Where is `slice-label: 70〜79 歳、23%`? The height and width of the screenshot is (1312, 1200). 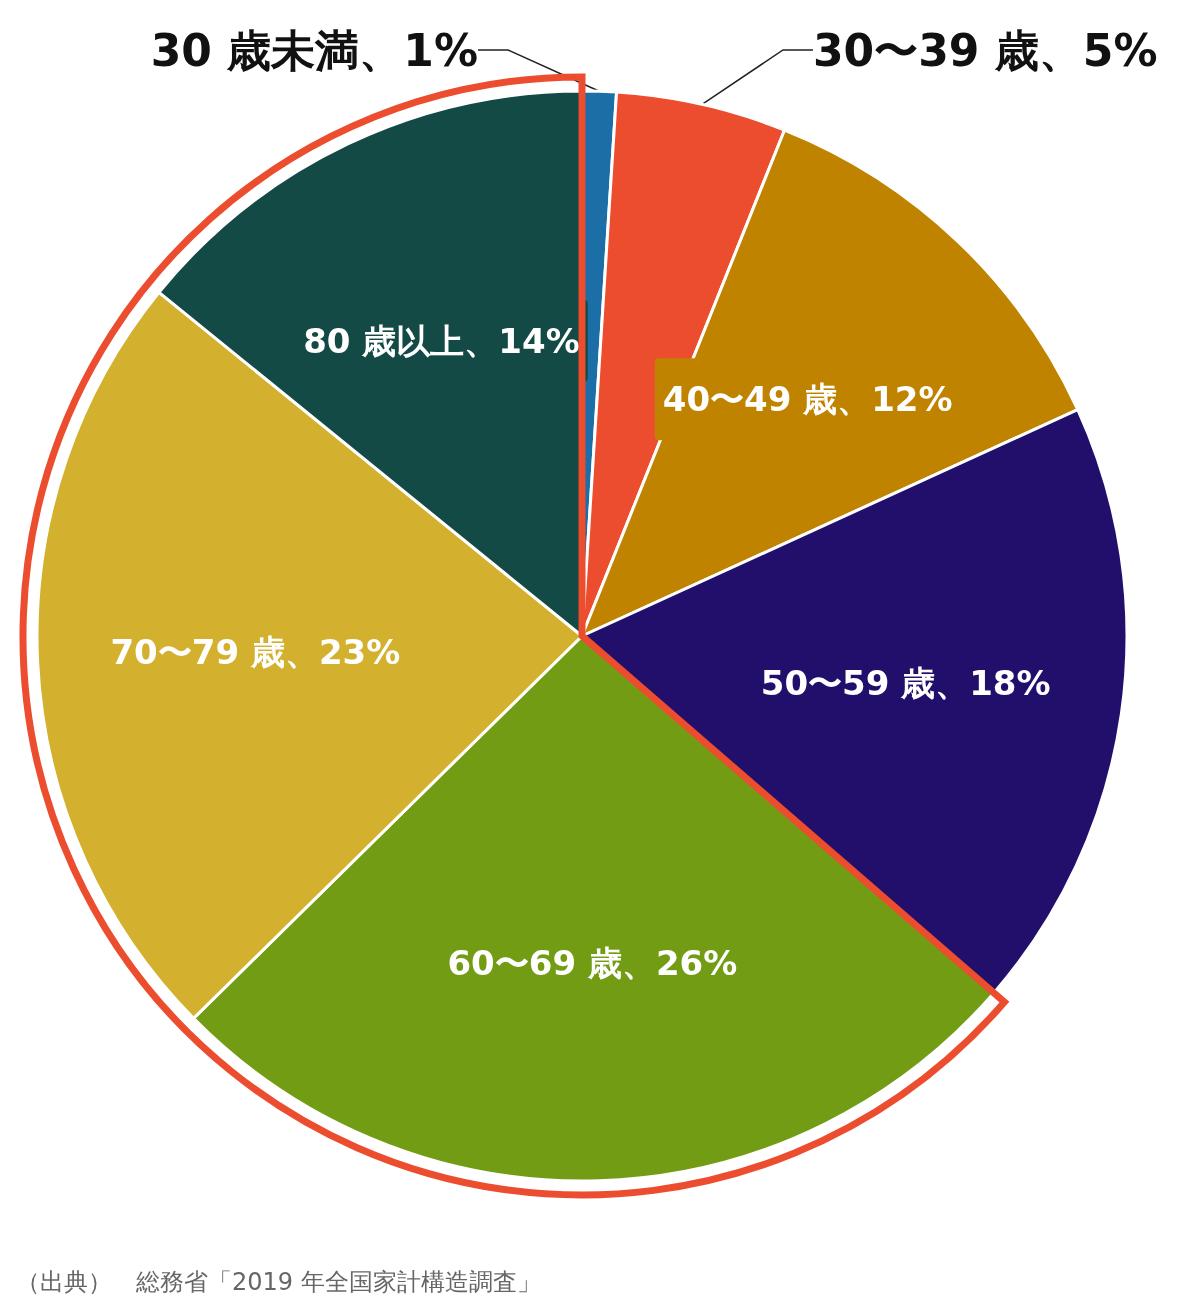 slice-label: 70〜79 歳、23% is located at coordinates (255, 651).